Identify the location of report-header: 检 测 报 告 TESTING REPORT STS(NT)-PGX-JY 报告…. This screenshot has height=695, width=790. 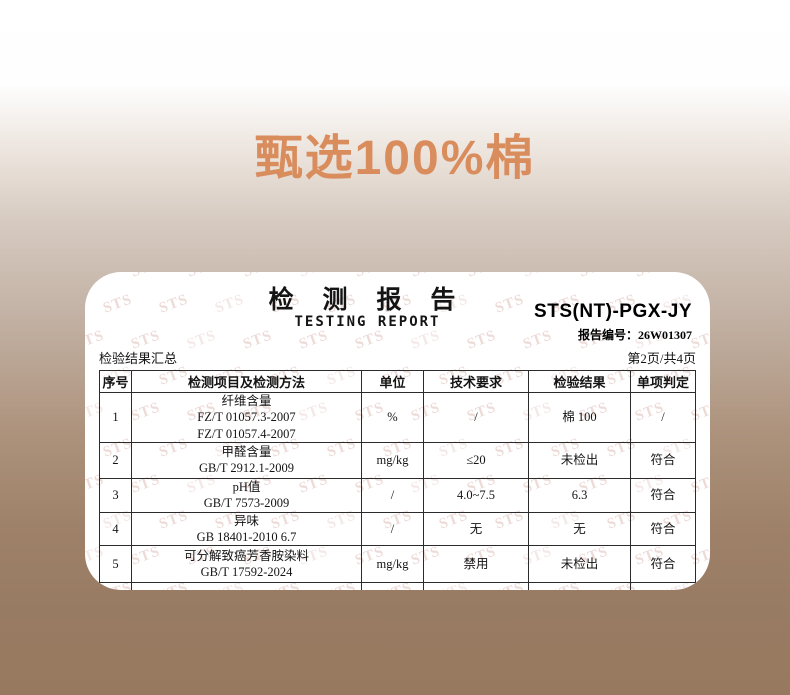
(397, 311).